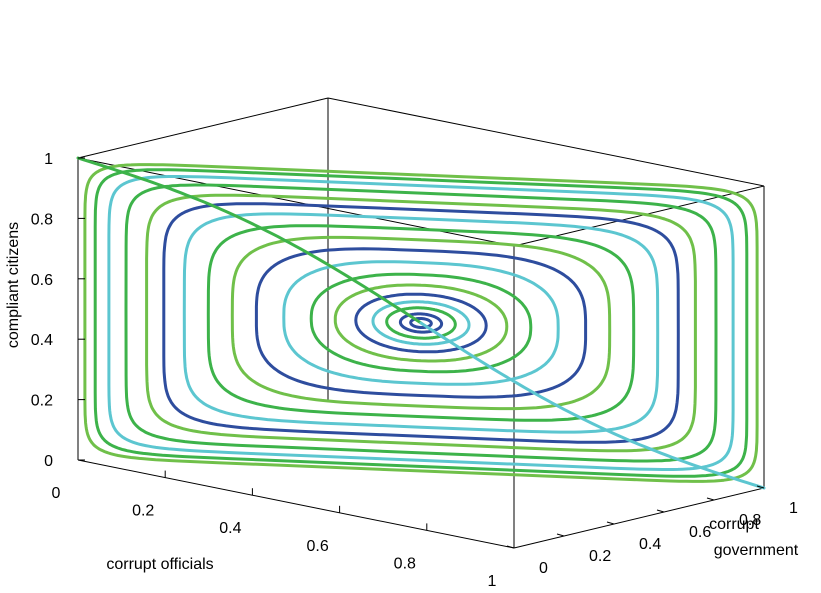  I want to click on x-tick-label: 0.6, so click(317, 546).